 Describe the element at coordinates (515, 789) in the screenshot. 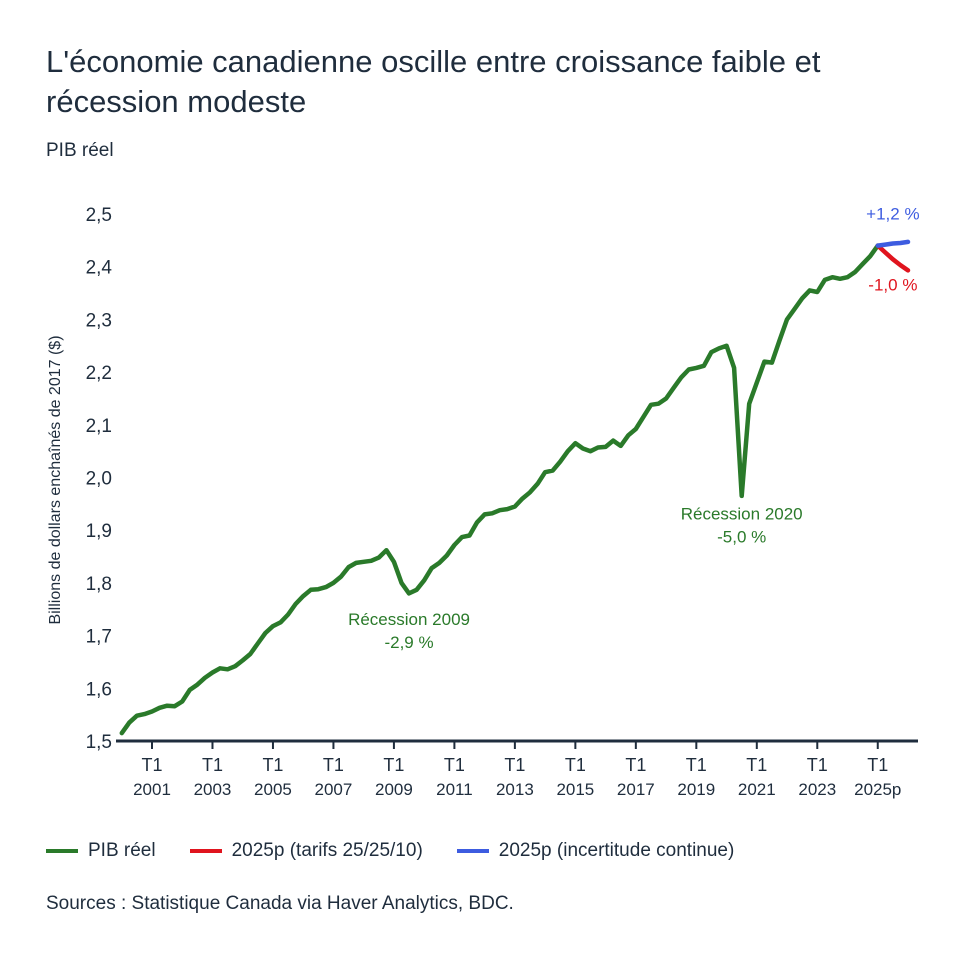

I see `x-tick-year: 2013` at that location.